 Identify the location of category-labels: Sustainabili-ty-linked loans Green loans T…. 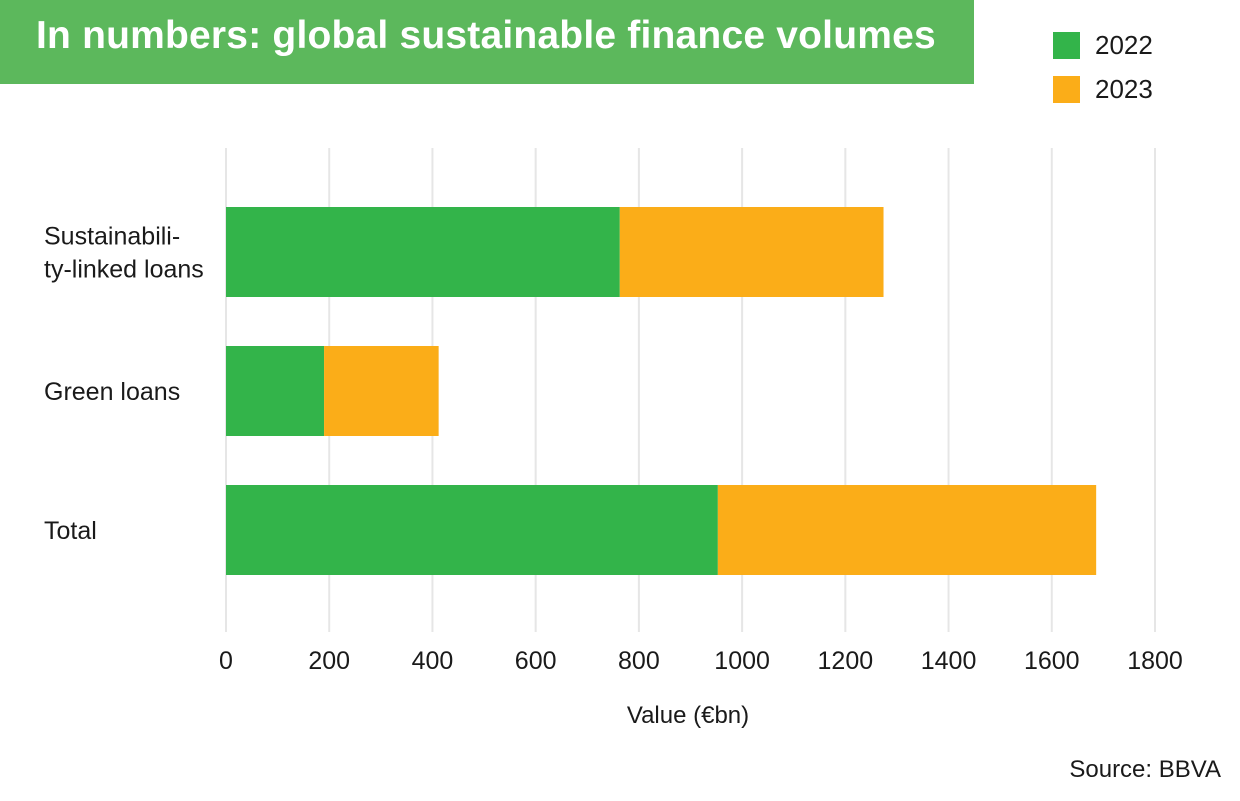
(124, 384).